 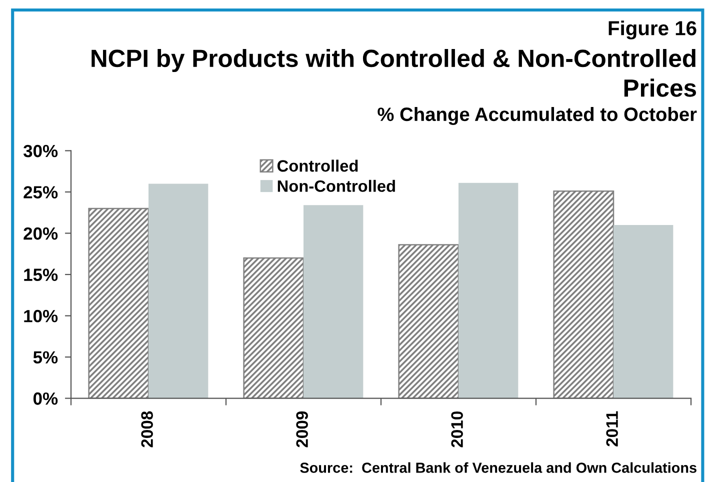 What do you see at coordinates (45, 357) in the screenshot?
I see `y-tick-label: 5%` at bounding box center [45, 357].